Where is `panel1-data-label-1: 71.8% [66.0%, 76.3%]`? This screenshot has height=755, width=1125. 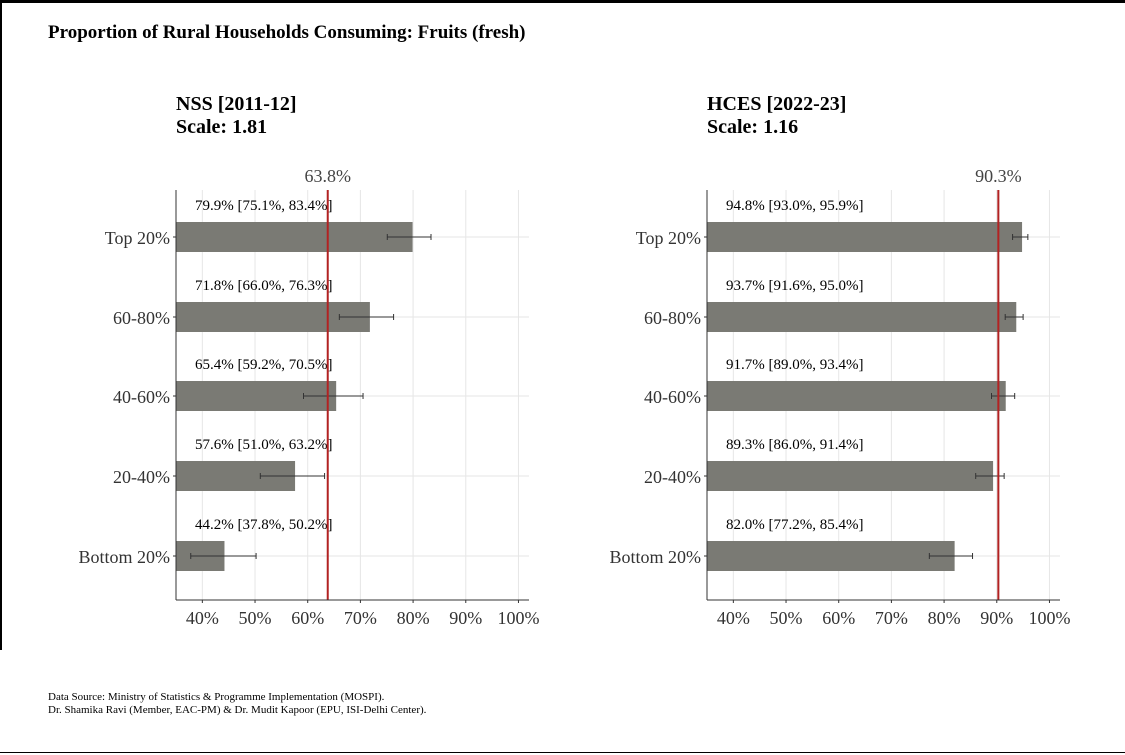
panel1-data-label-1: 71.8% [66.0%, 76.3%] is located at coordinates (263, 286).